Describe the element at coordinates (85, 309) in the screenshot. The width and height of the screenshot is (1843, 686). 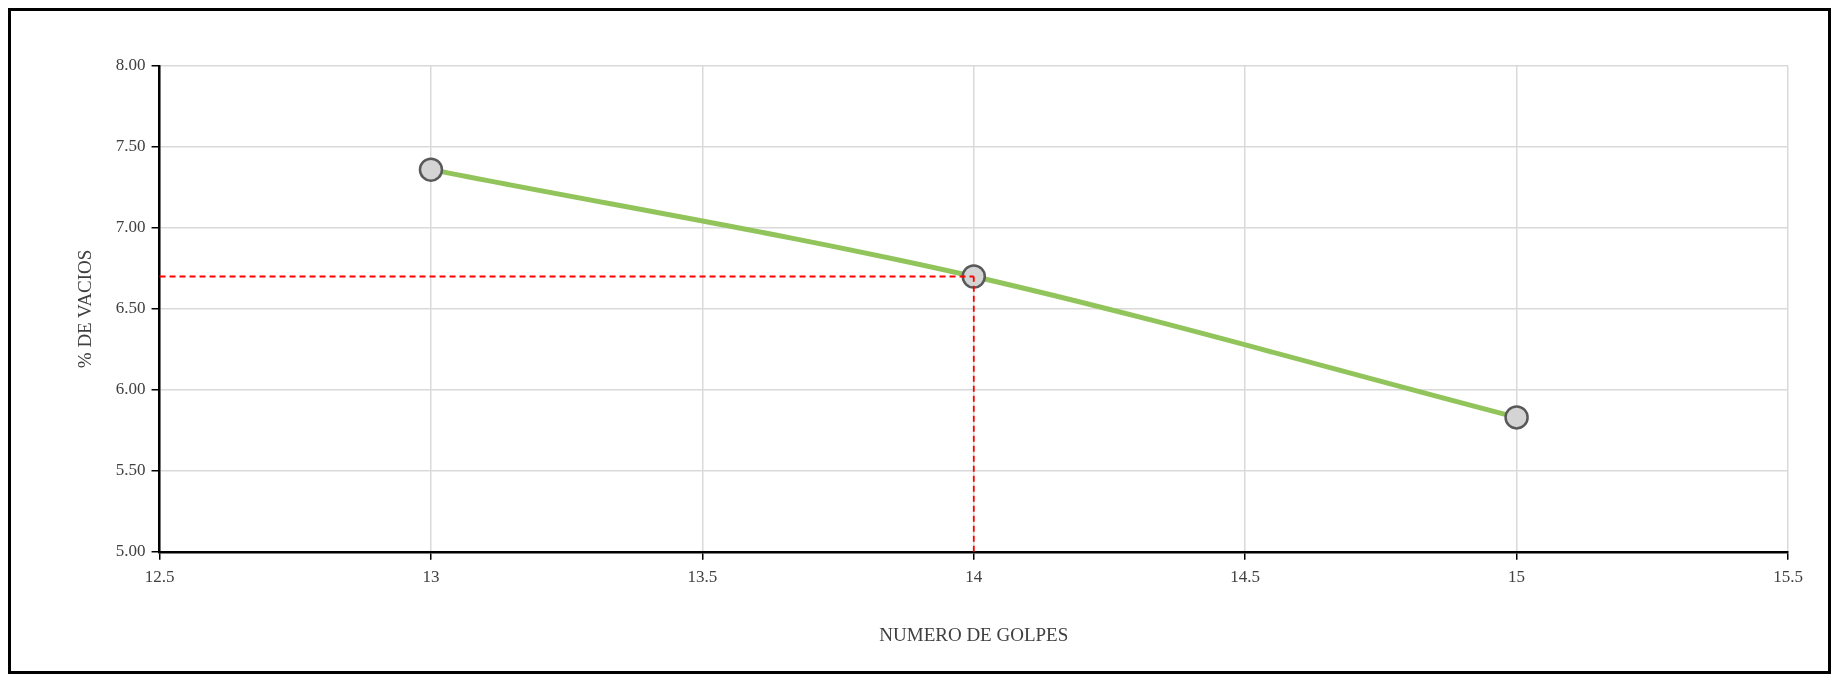
I see `y-axis-title: % DE VACIOS` at that location.